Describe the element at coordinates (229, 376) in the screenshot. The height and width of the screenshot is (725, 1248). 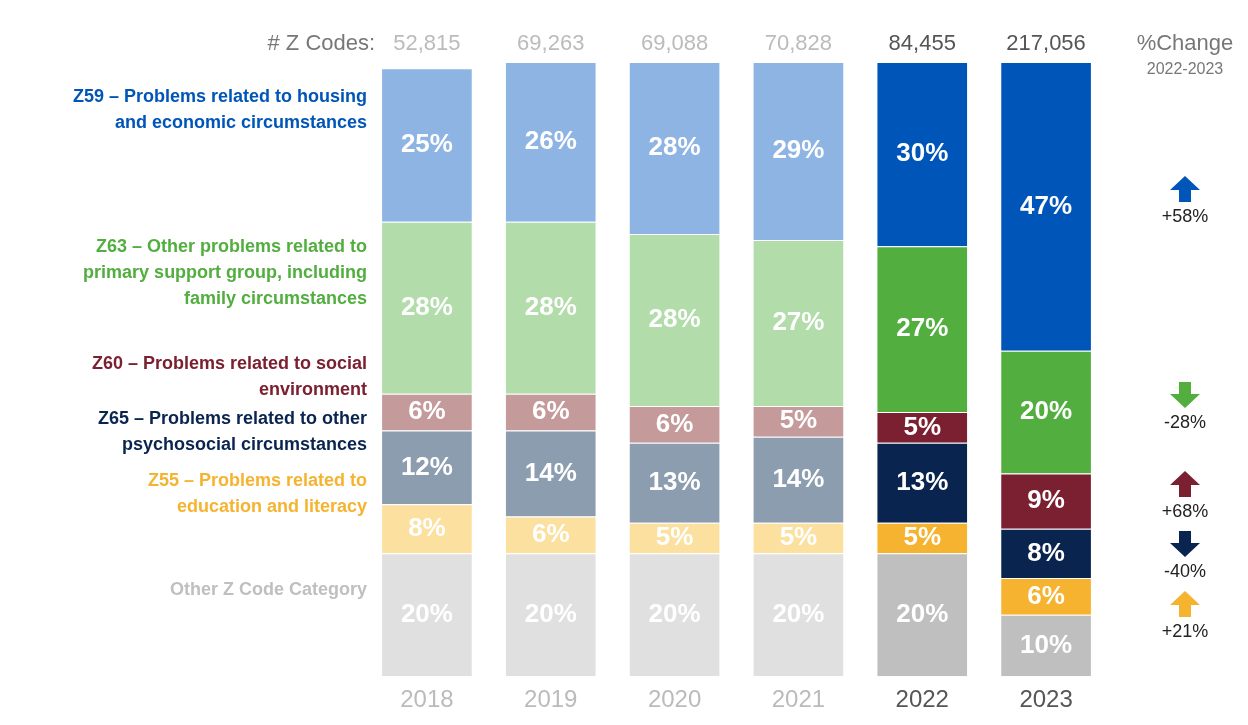
I see `series-label: Z60 – Problems related to social environment` at that location.